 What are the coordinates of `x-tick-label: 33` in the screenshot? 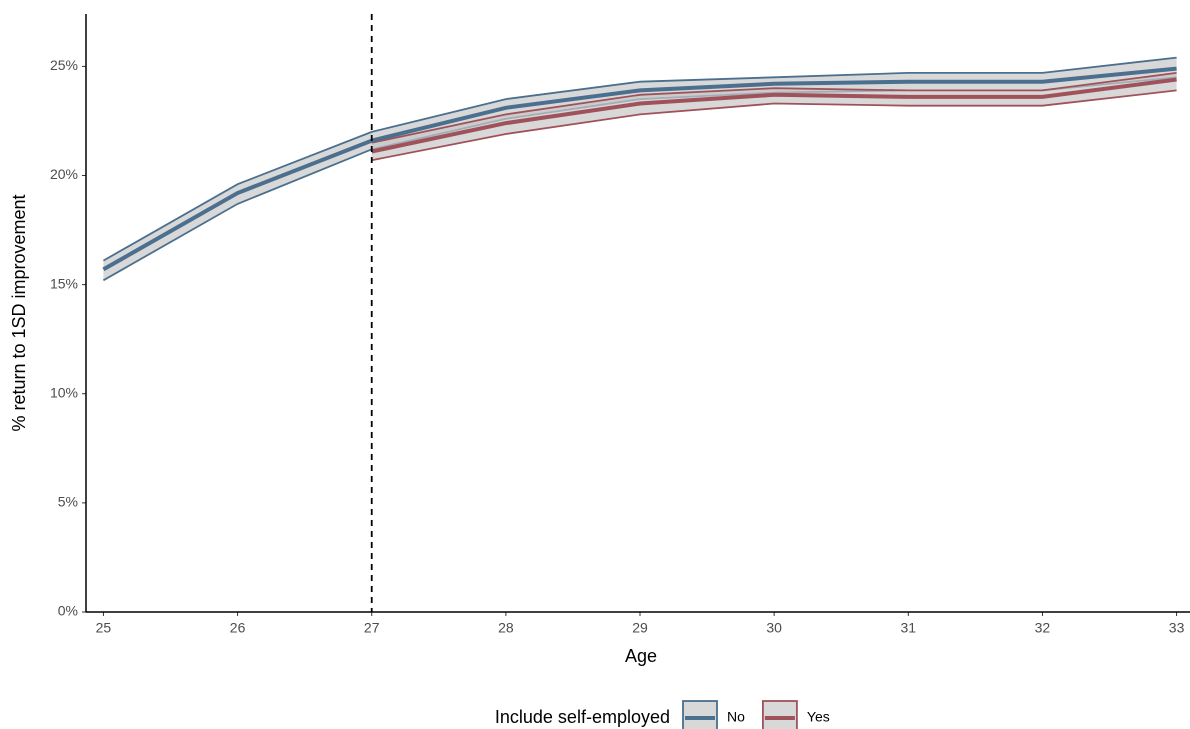 It's located at (1177, 628).